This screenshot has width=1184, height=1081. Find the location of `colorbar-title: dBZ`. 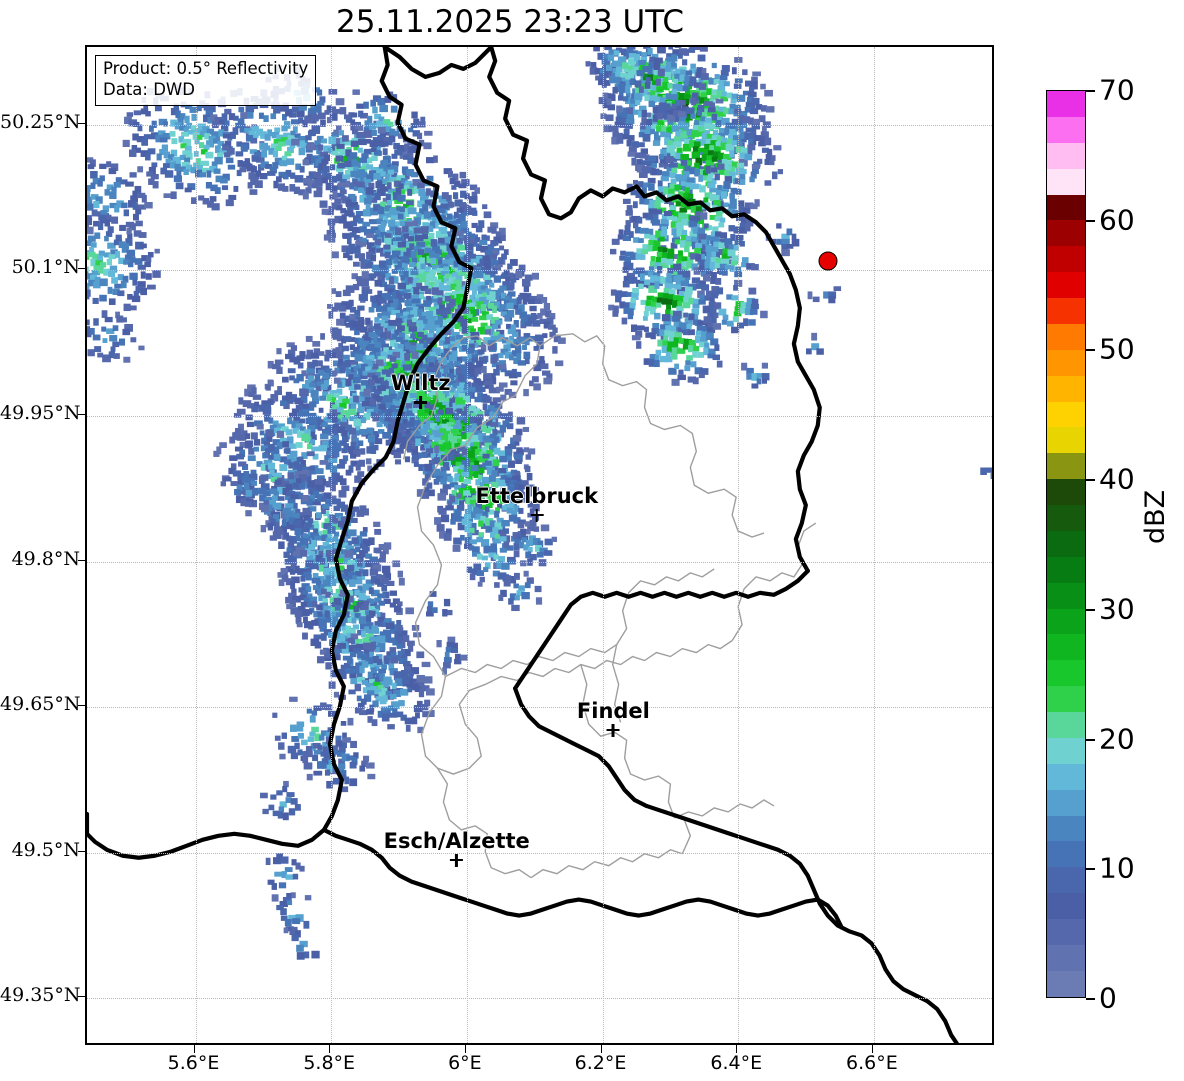

colorbar-title: dBZ is located at coordinates (1155, 516).